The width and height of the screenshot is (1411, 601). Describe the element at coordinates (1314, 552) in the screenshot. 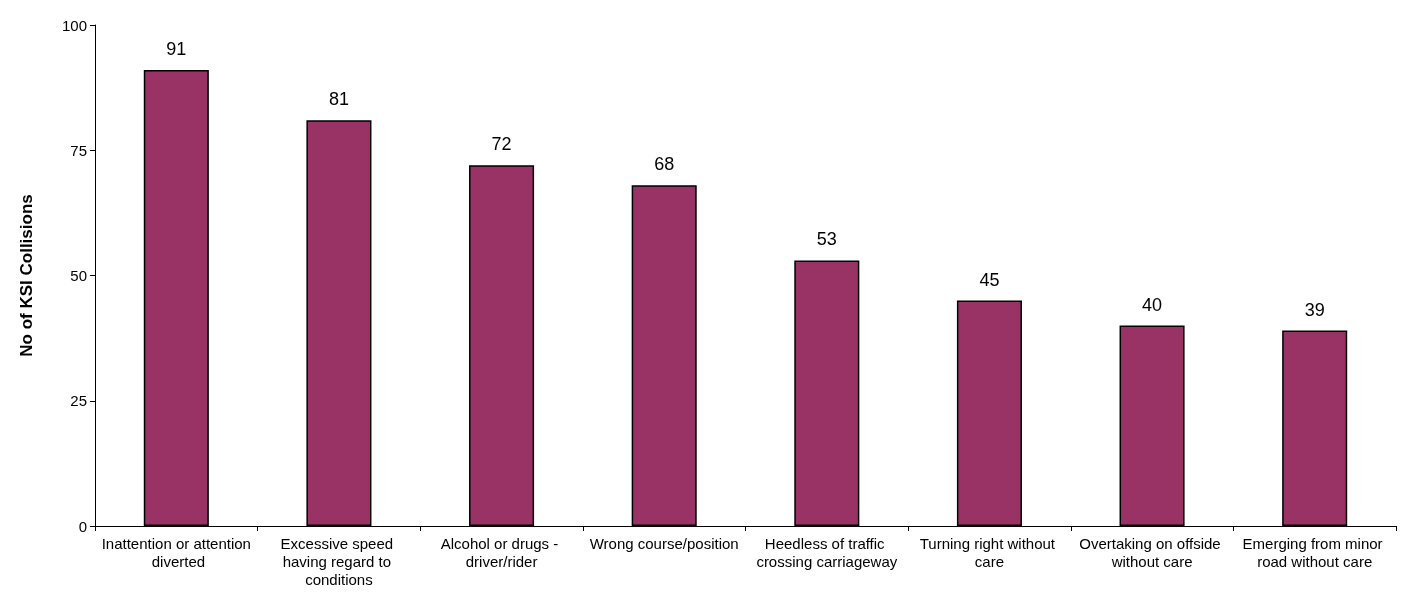

I see `x-tick-label: Emerging from minor road without care` at that location.